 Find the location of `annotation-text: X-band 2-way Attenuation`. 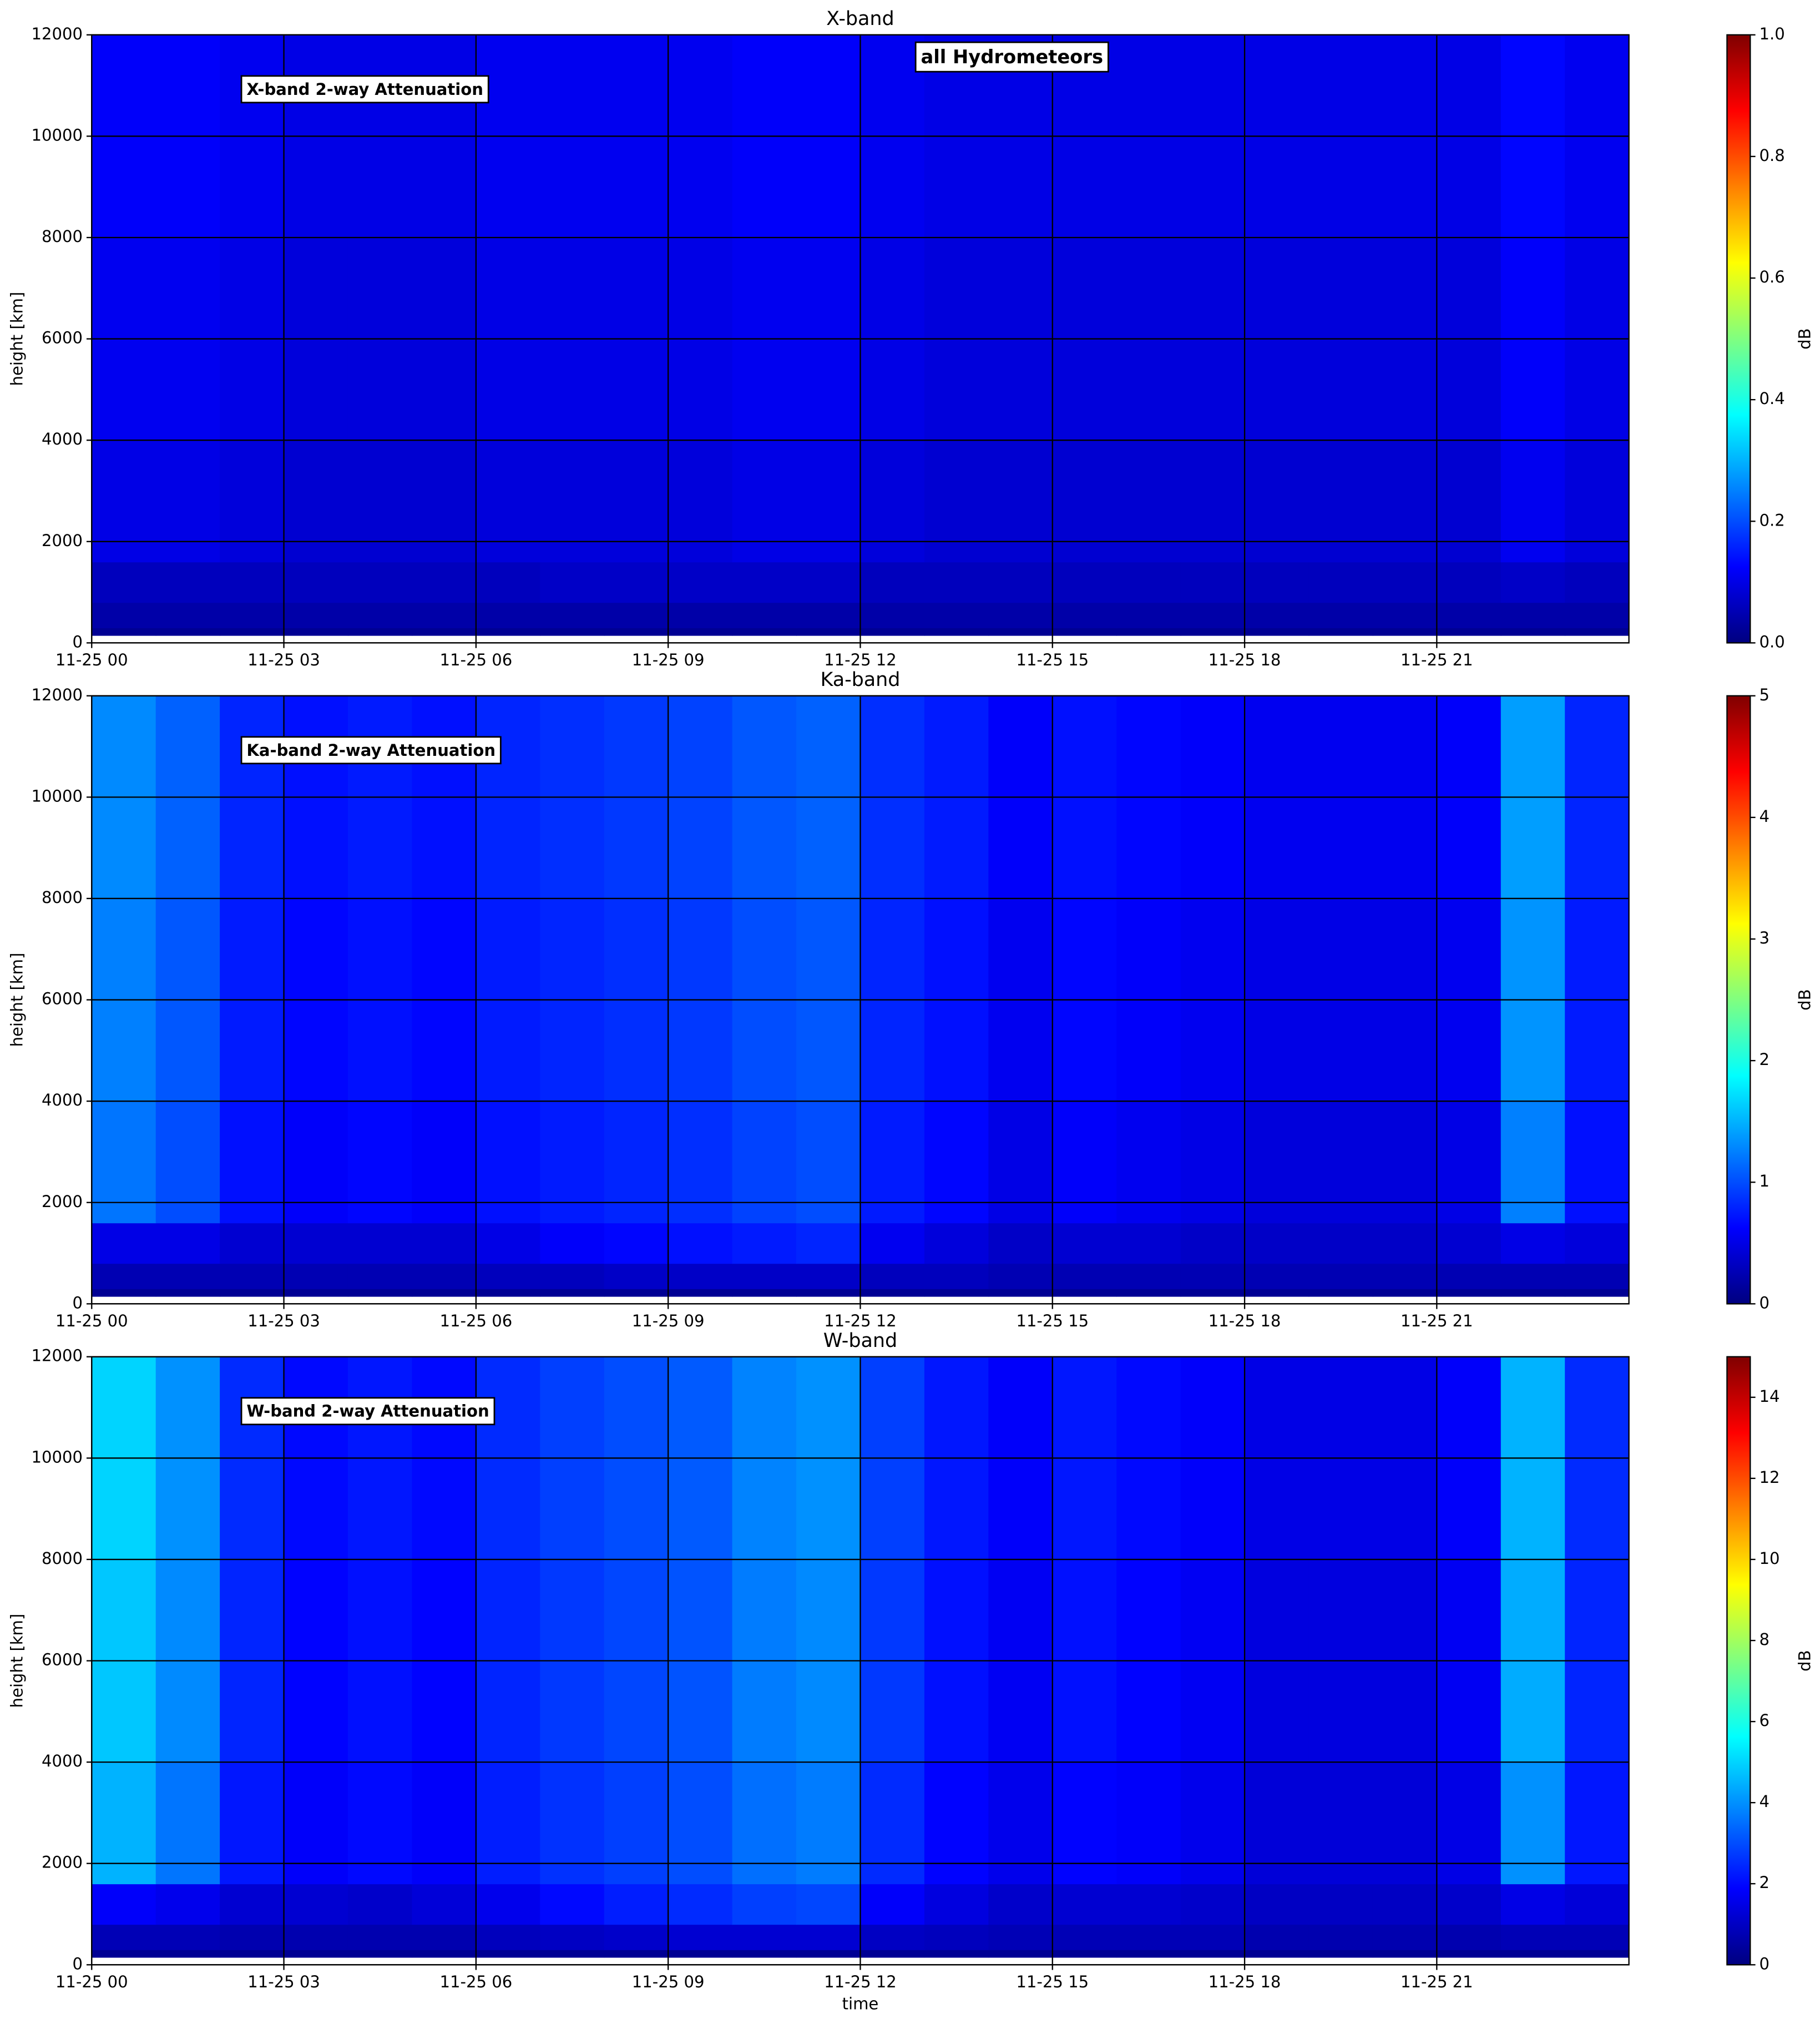

annotation-text: X-band 2-way Attenuation is located at coordinates (364, 90).